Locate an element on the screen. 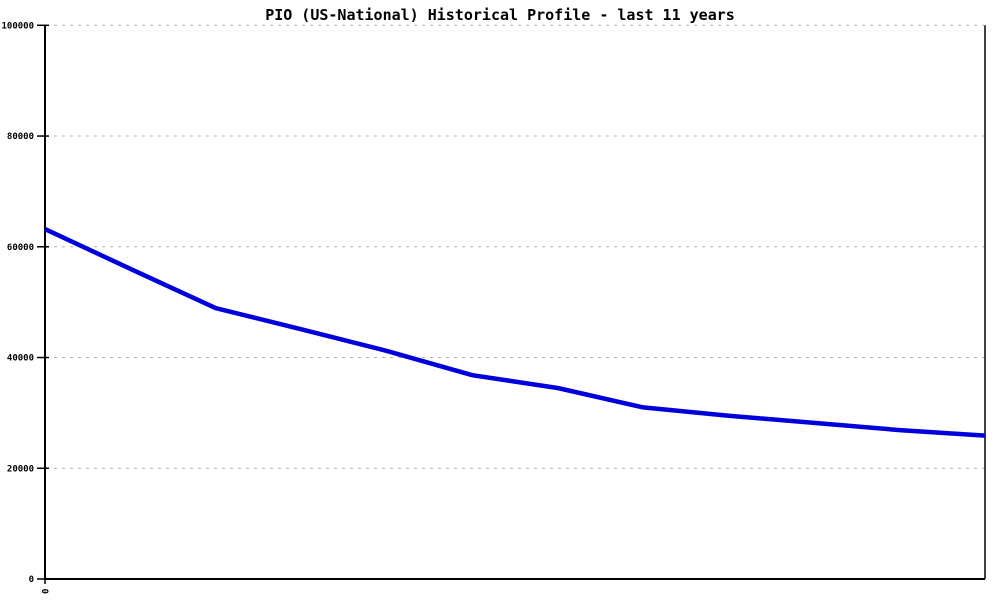 The image size is (1000, 600). y-tick-label: 40000 is located at coordinates (20, 359).